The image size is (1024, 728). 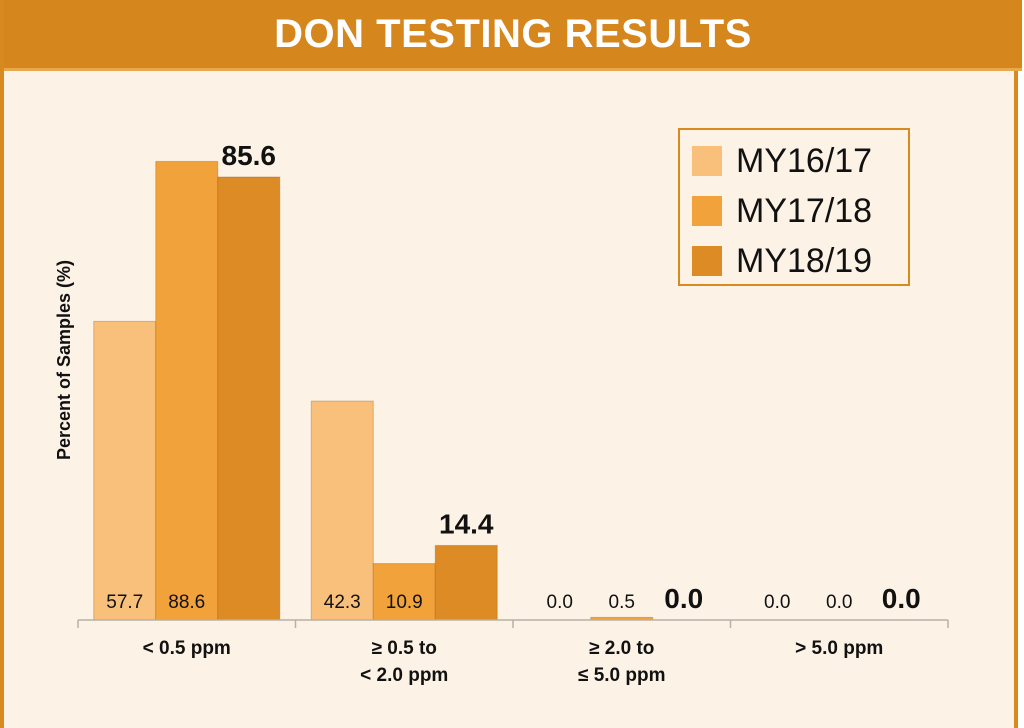 I want to click on data-label-my17-18-0: 88.6, so click(x=186, y=602).